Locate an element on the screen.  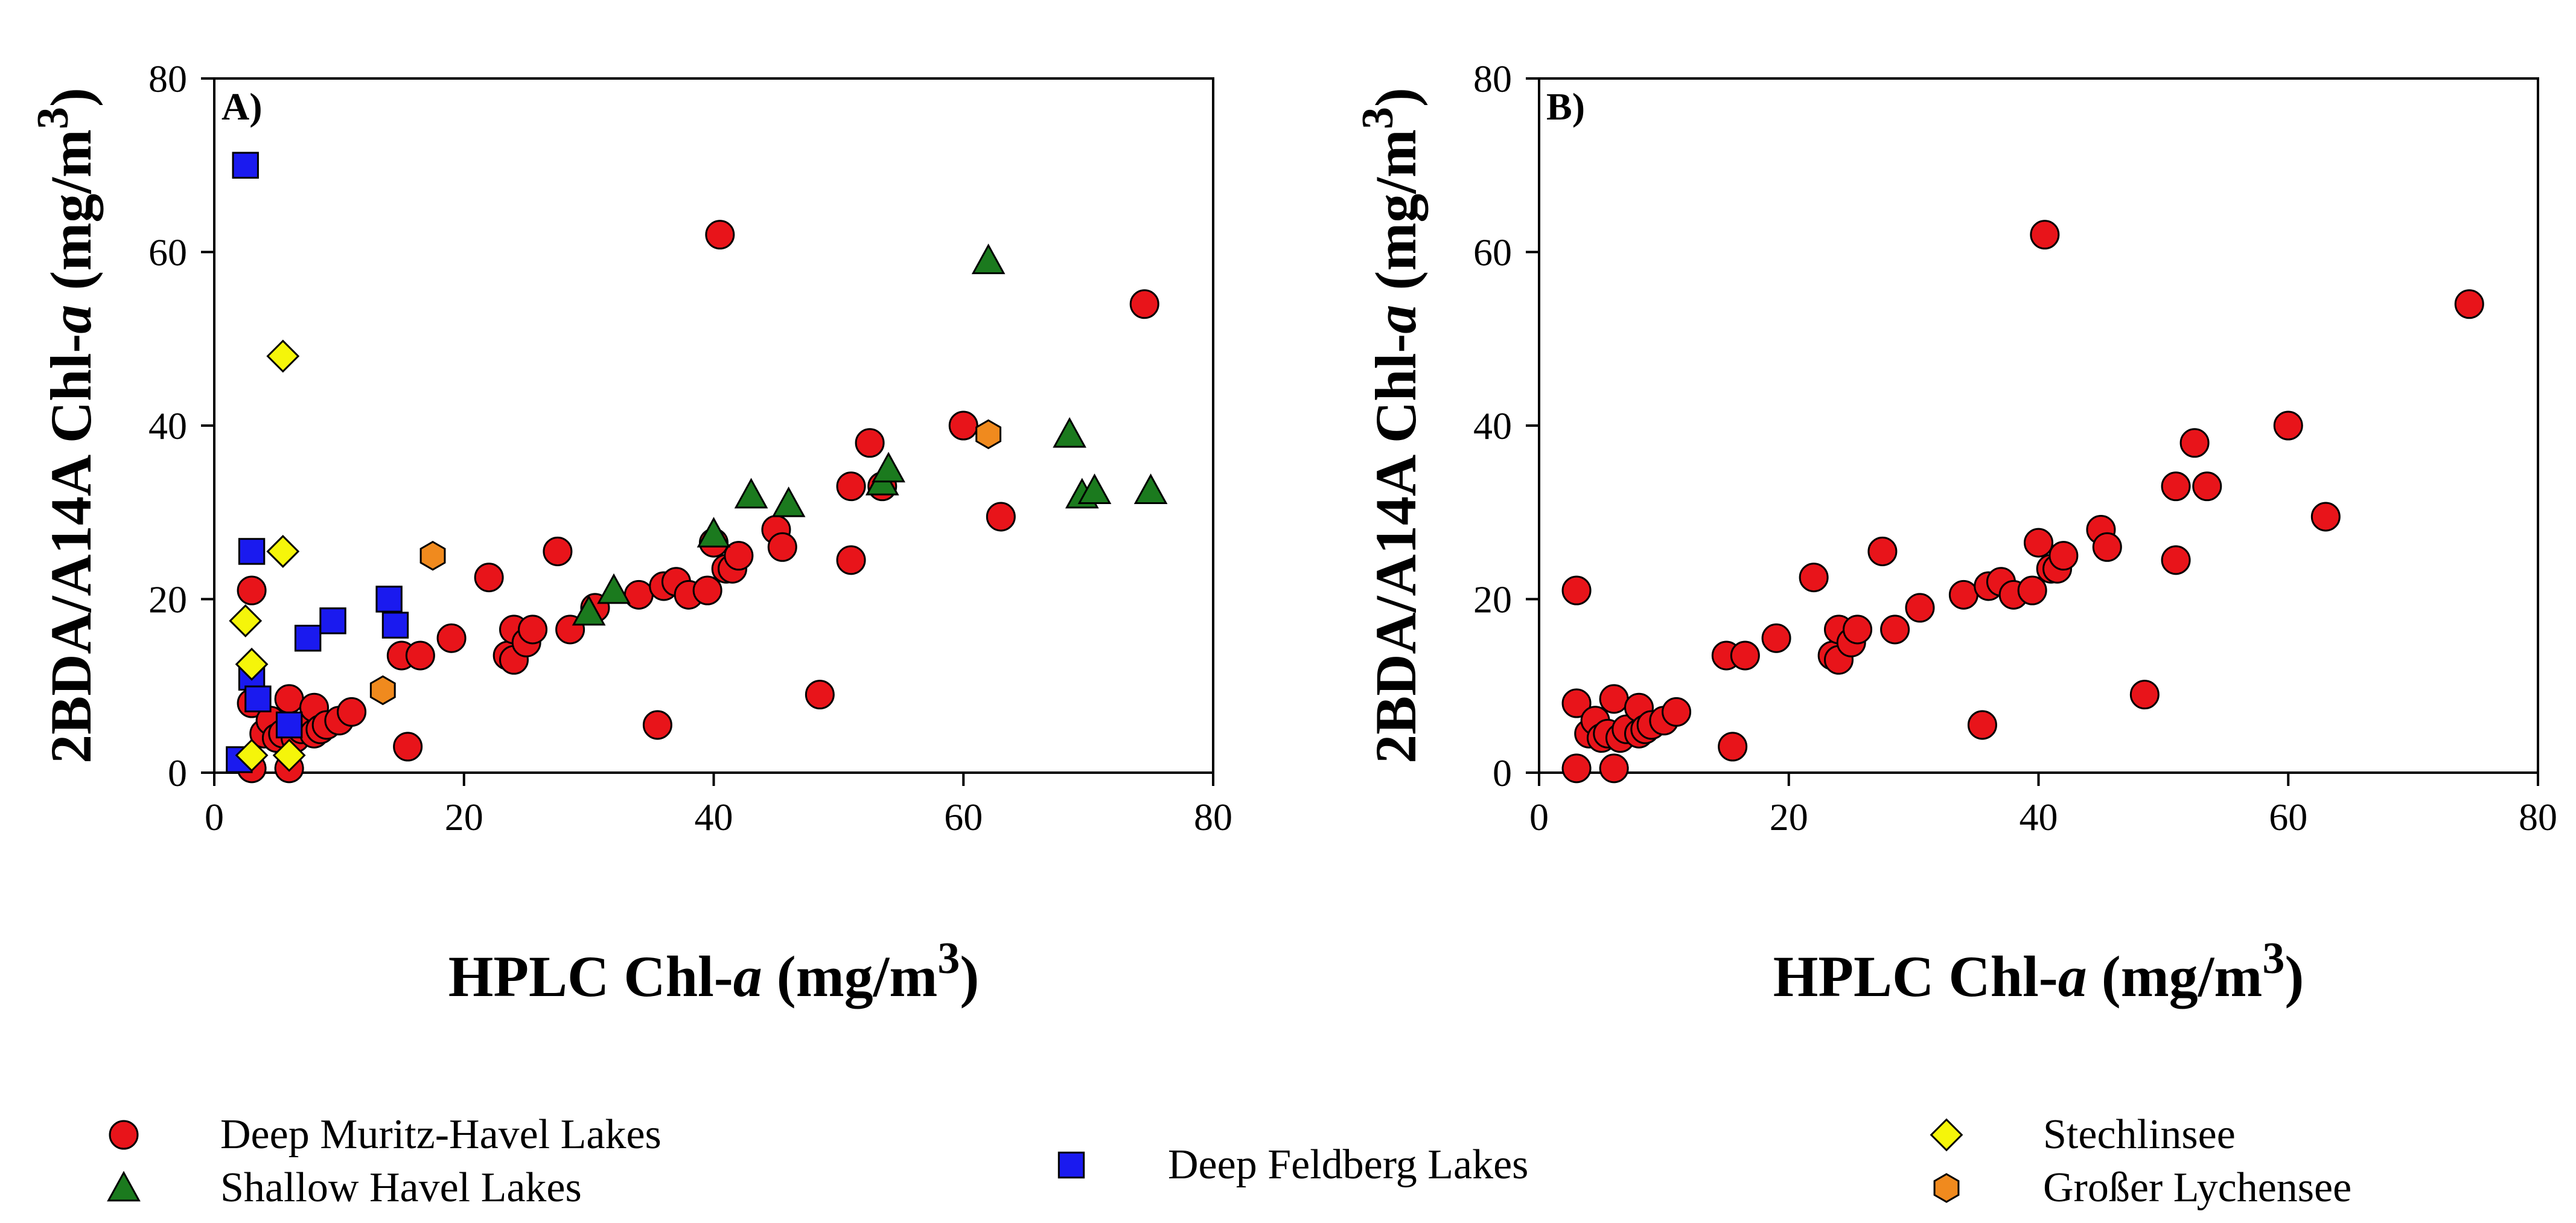
y-tick-label-a: 60 is located at coordinates (167, 252).